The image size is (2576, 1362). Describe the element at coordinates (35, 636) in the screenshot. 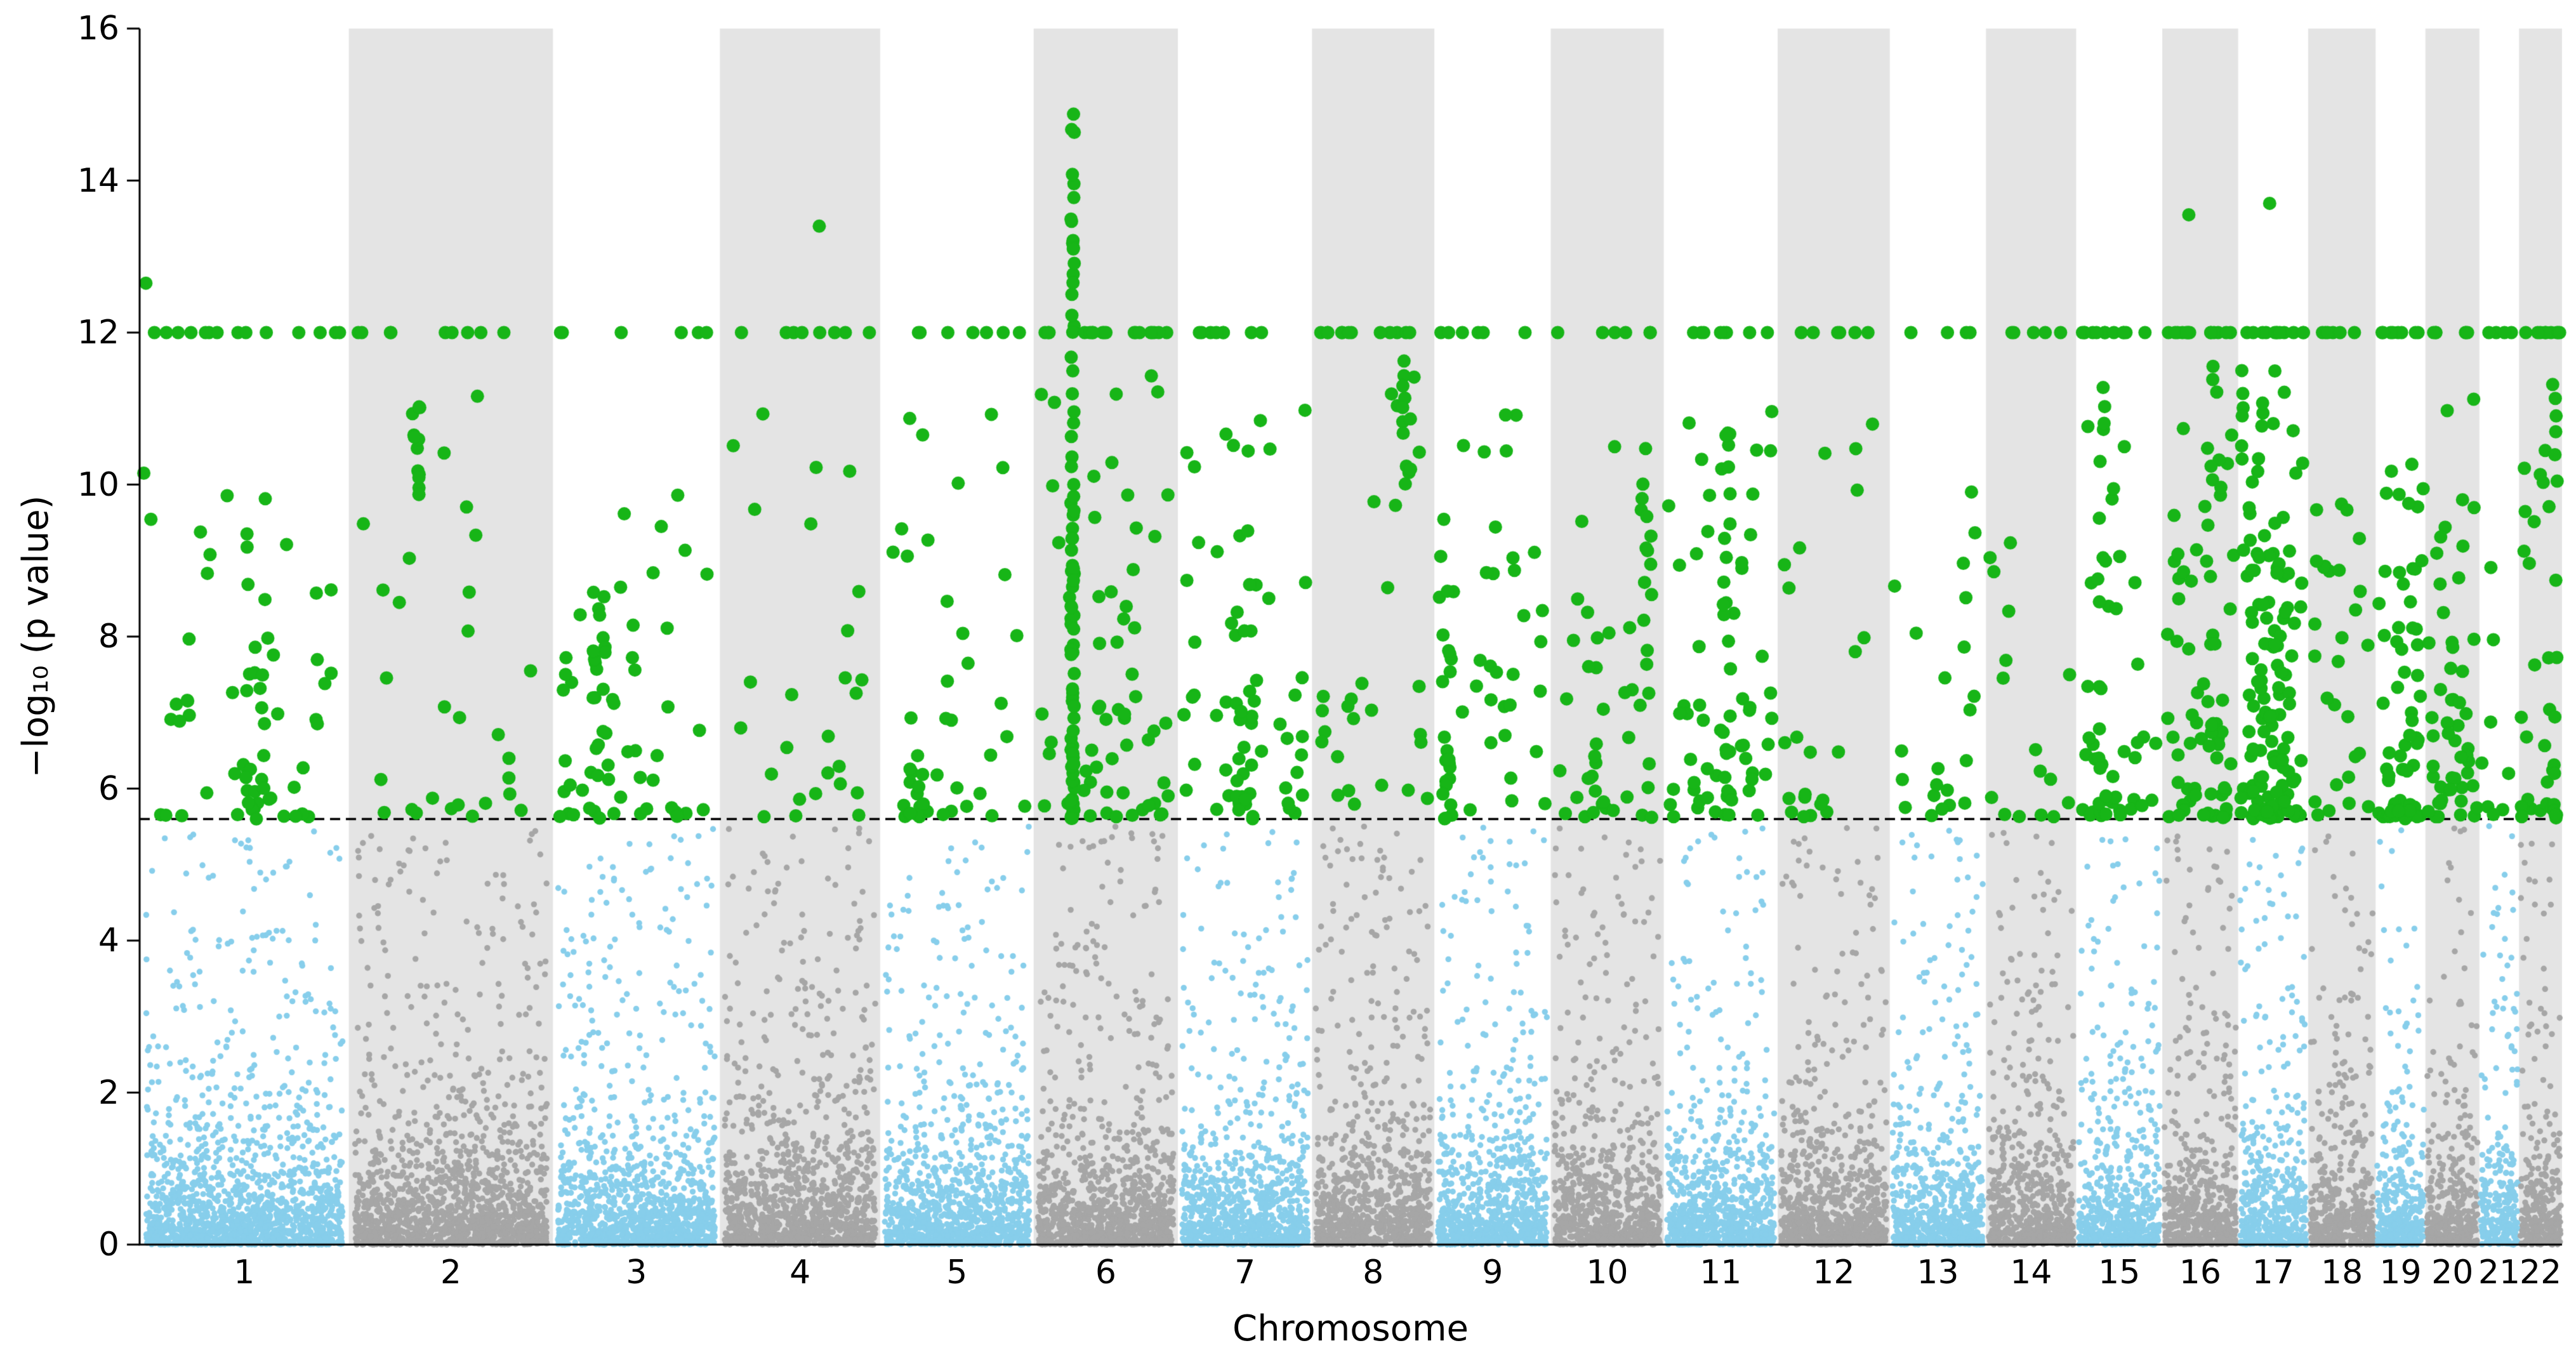

I see `y-axis-label: −log₁₀ (p value)` at that location.